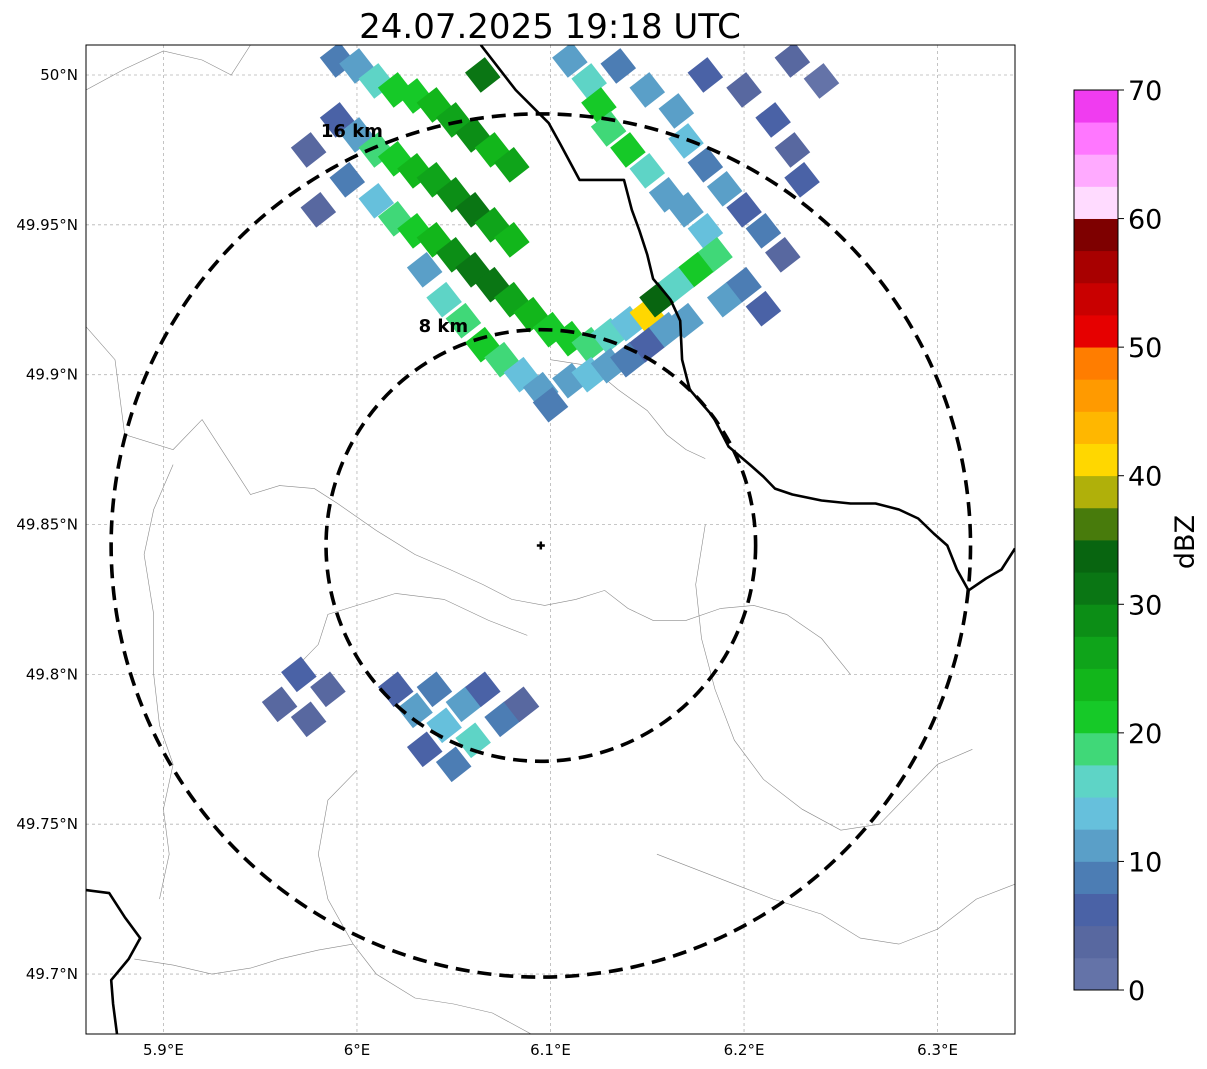 This screenshot has height=1069, width=1207. What do you see at coordinates (444, 326) in the screenshot?
I see `range-ring-label: 8 km` at bounding box center [444, 326].